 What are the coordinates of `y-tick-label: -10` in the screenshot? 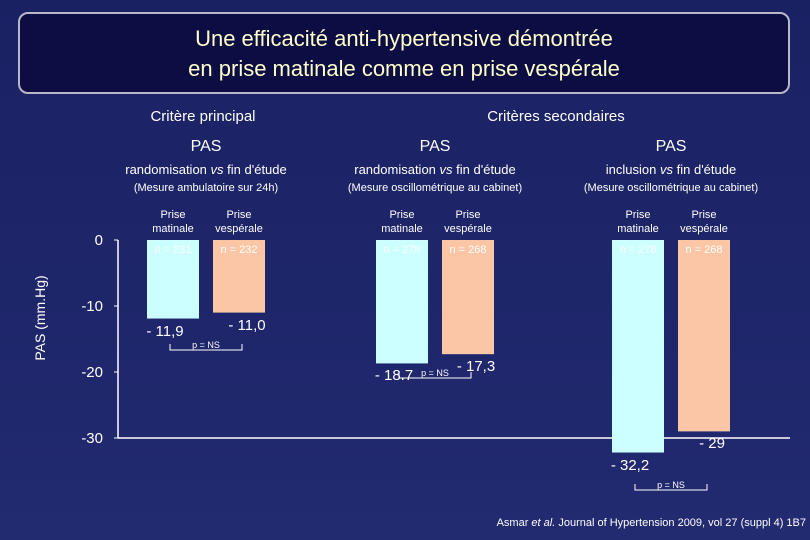 It's located at (92, 306).